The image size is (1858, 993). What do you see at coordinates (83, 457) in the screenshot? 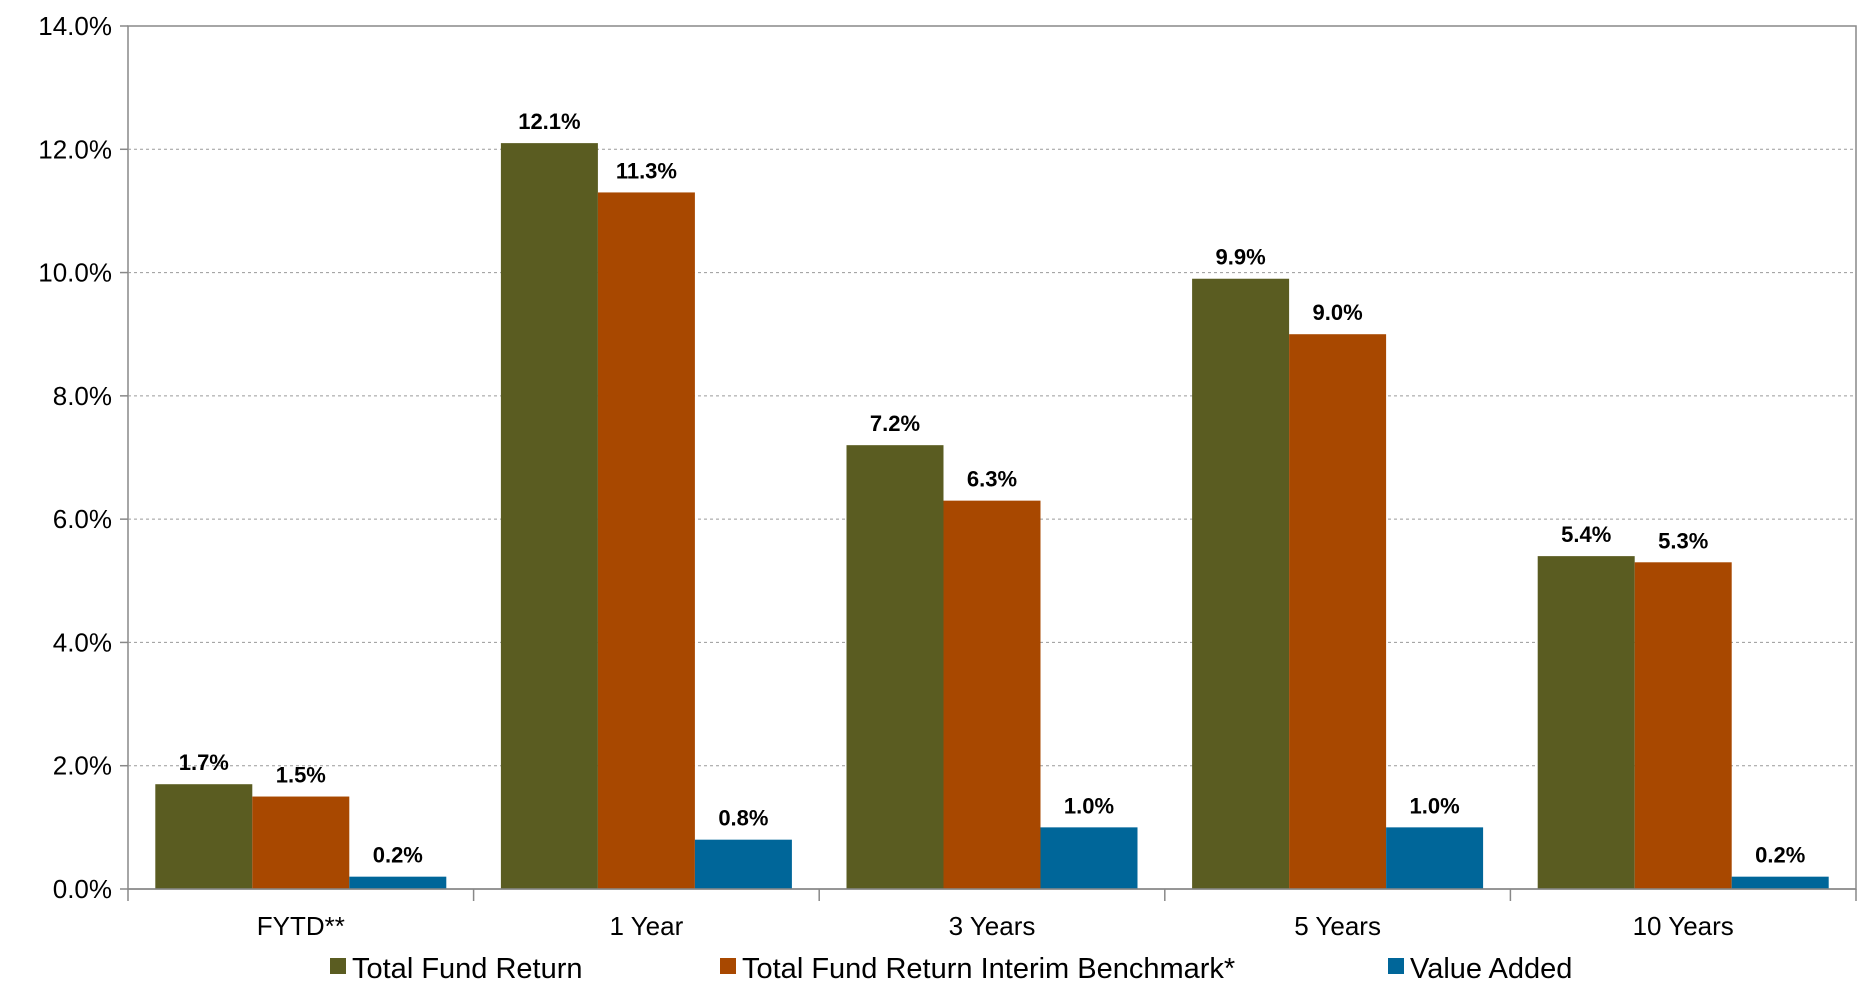
I see `y-axis: 0.0% 2.0% 4.0% 6.0% 8.0% 10.0% 12.0% 14.0%` at bounding box center [83, 457].